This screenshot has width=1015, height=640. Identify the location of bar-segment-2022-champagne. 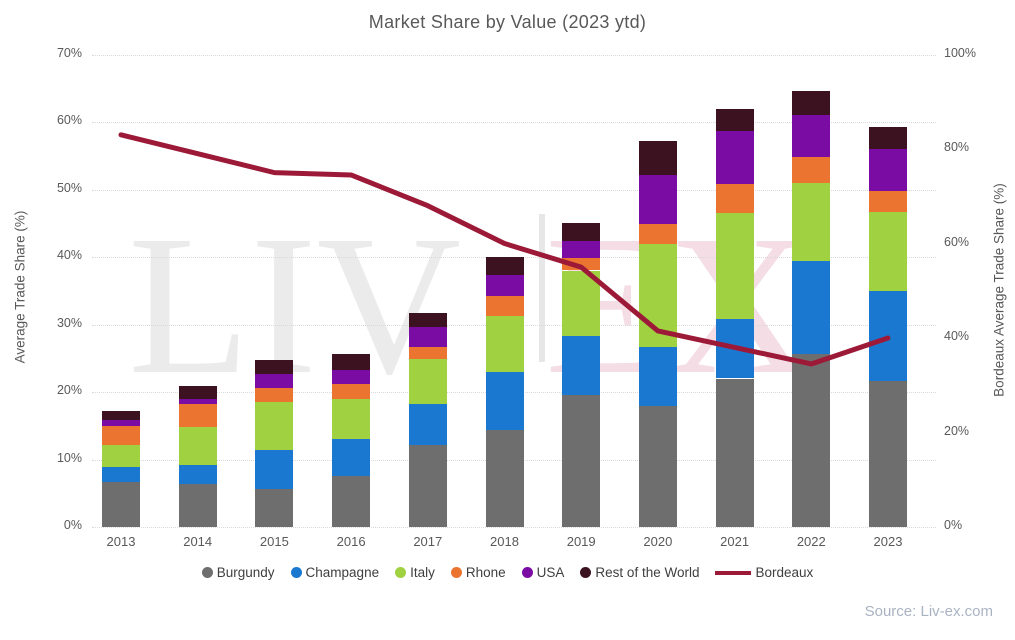
(811, 307).